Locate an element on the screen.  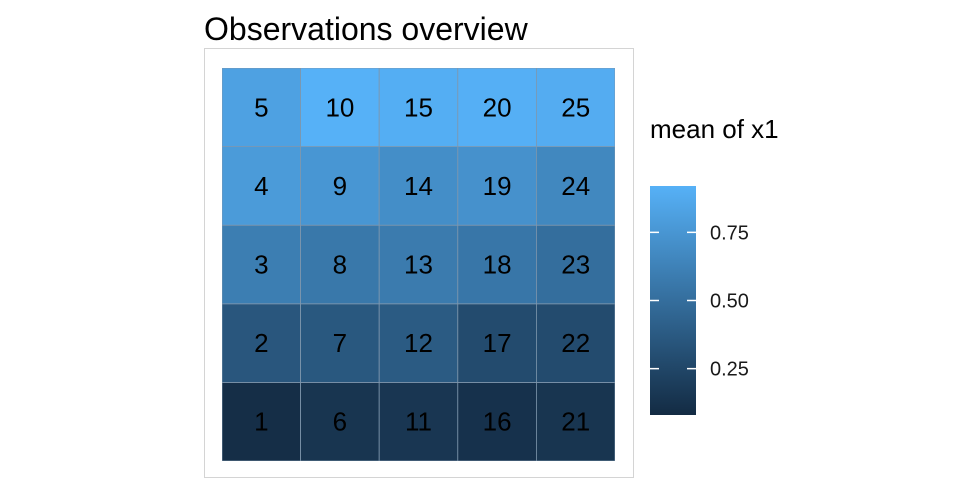
cell-label: 18 is located at coordinates (497, 265).